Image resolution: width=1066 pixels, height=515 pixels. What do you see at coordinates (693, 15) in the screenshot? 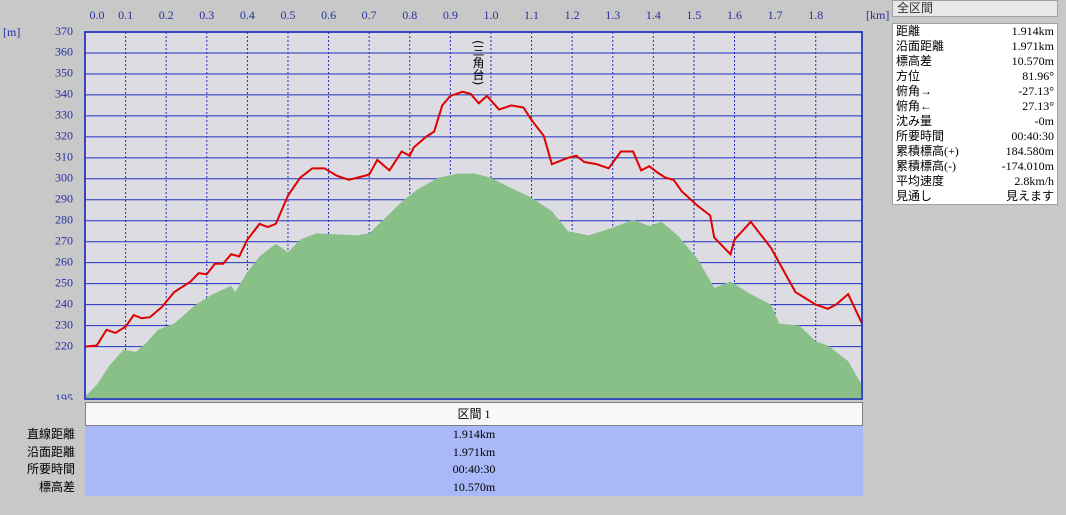
I see `x-tick-label: 1.5` at bounding box center [693, 15].